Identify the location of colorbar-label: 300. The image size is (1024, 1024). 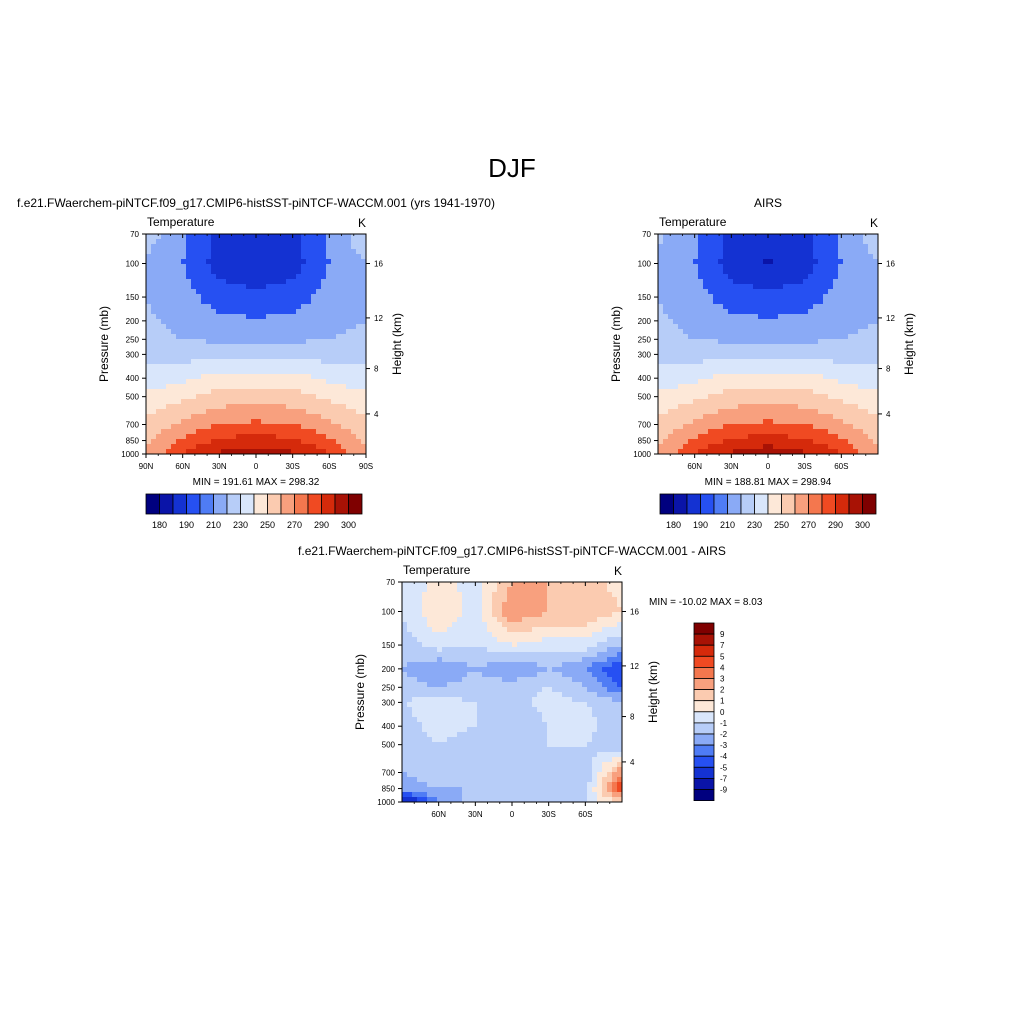
(862, 525).